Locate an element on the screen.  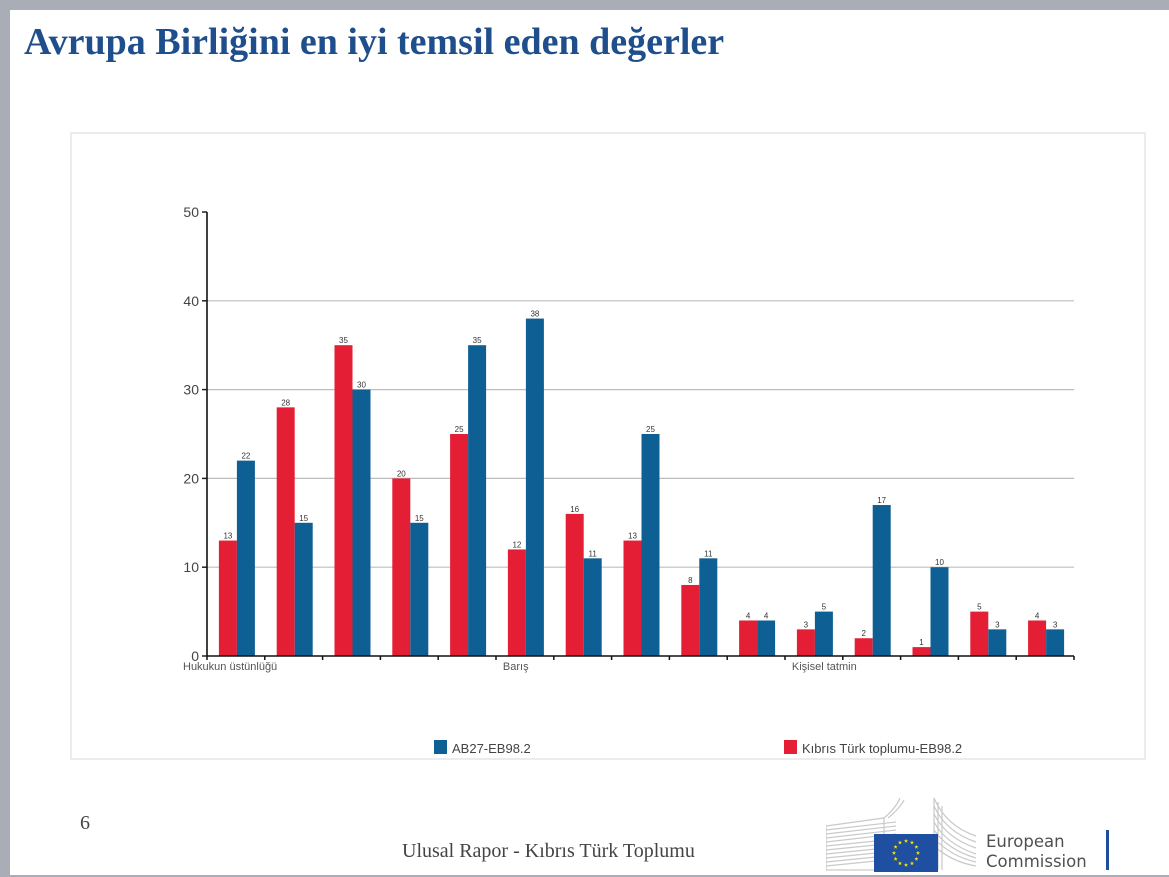
x-category-labels: Hukukun üstünlüğü Barış Kişisel tatmin is located at coordinates (520, 667).